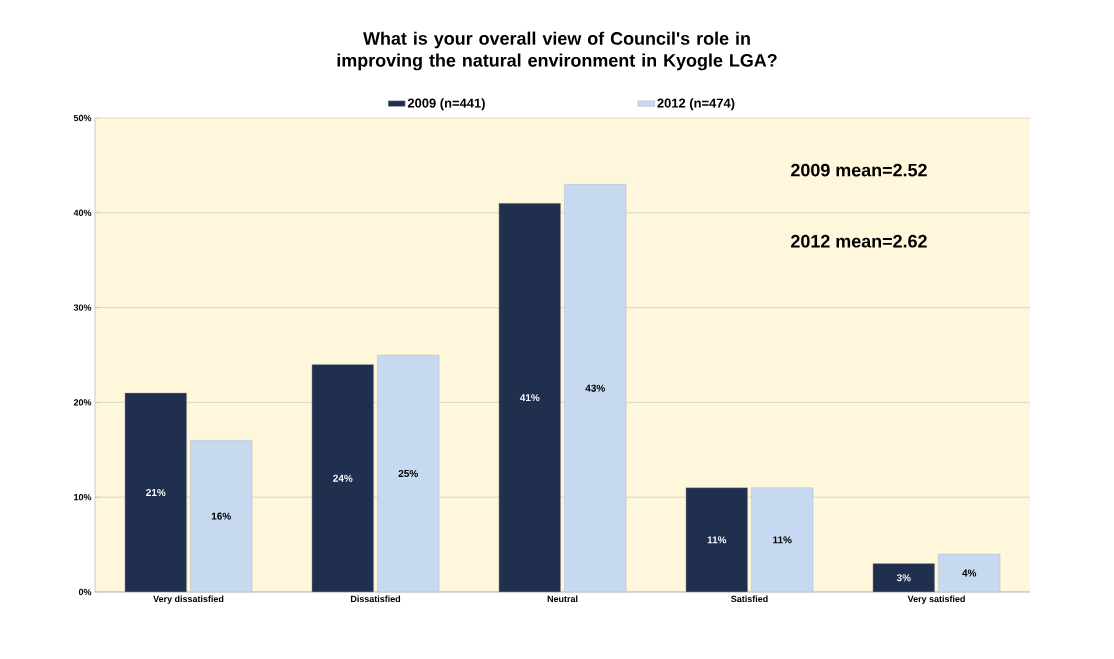  What do you see at coordinates (749, 599) in the screenshot?
I see `x-tick-label: Satisfied` at bounding box center [749, 599].